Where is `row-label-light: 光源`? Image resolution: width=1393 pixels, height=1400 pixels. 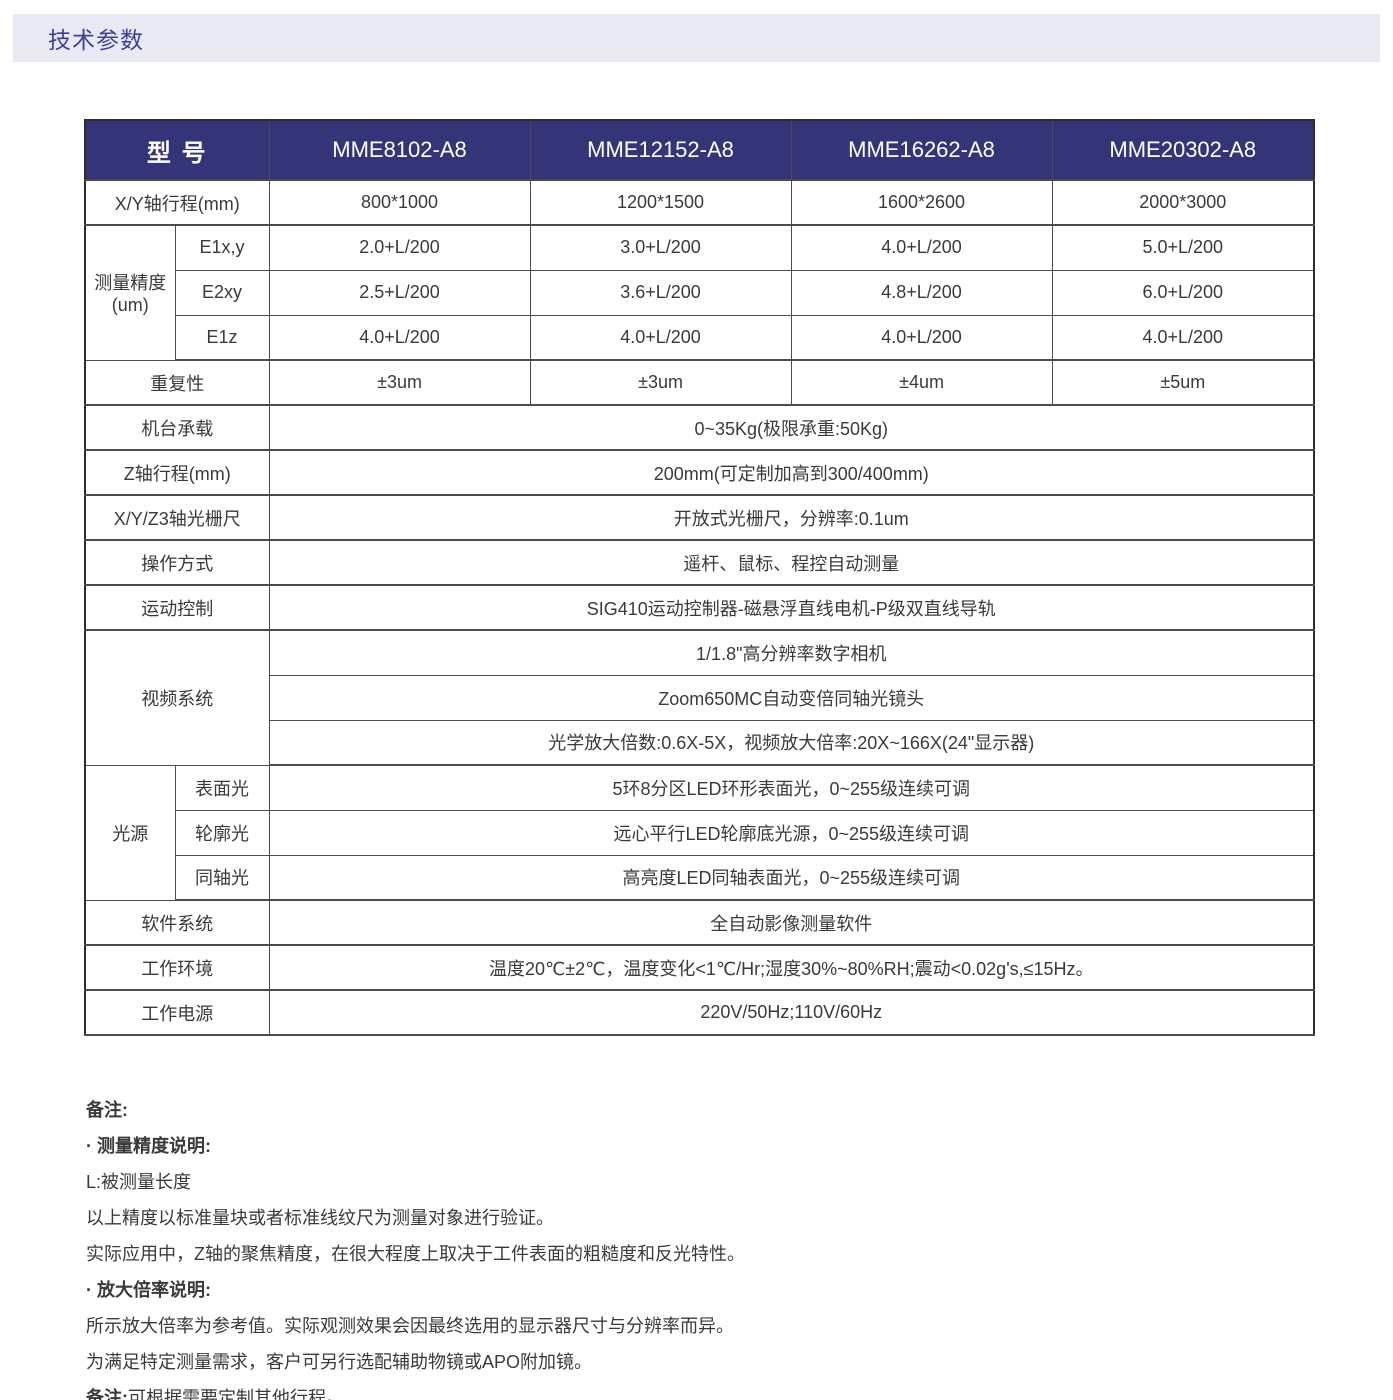 row-label-light: 光源 is located at coordinates (130, 832).